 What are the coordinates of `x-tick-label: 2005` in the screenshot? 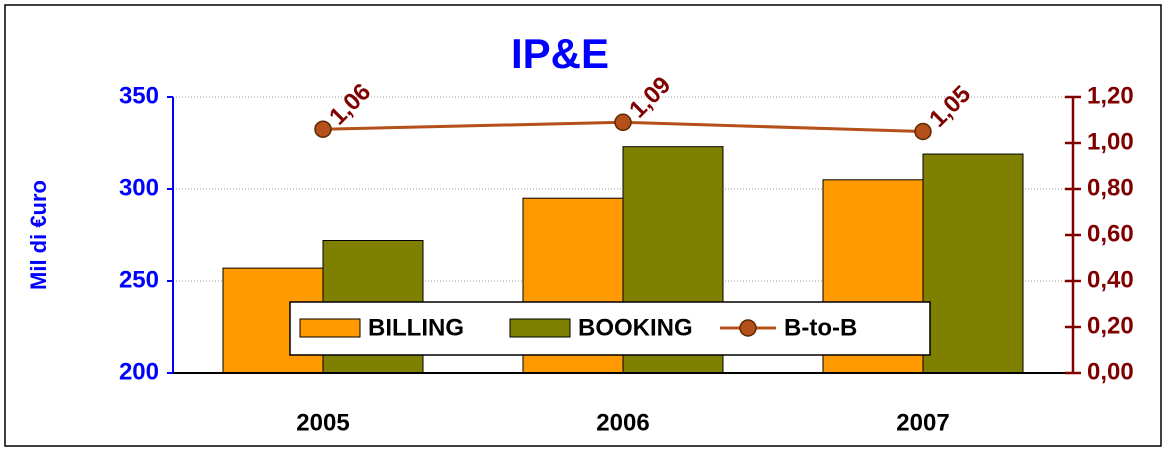 It's located at (322, 422).